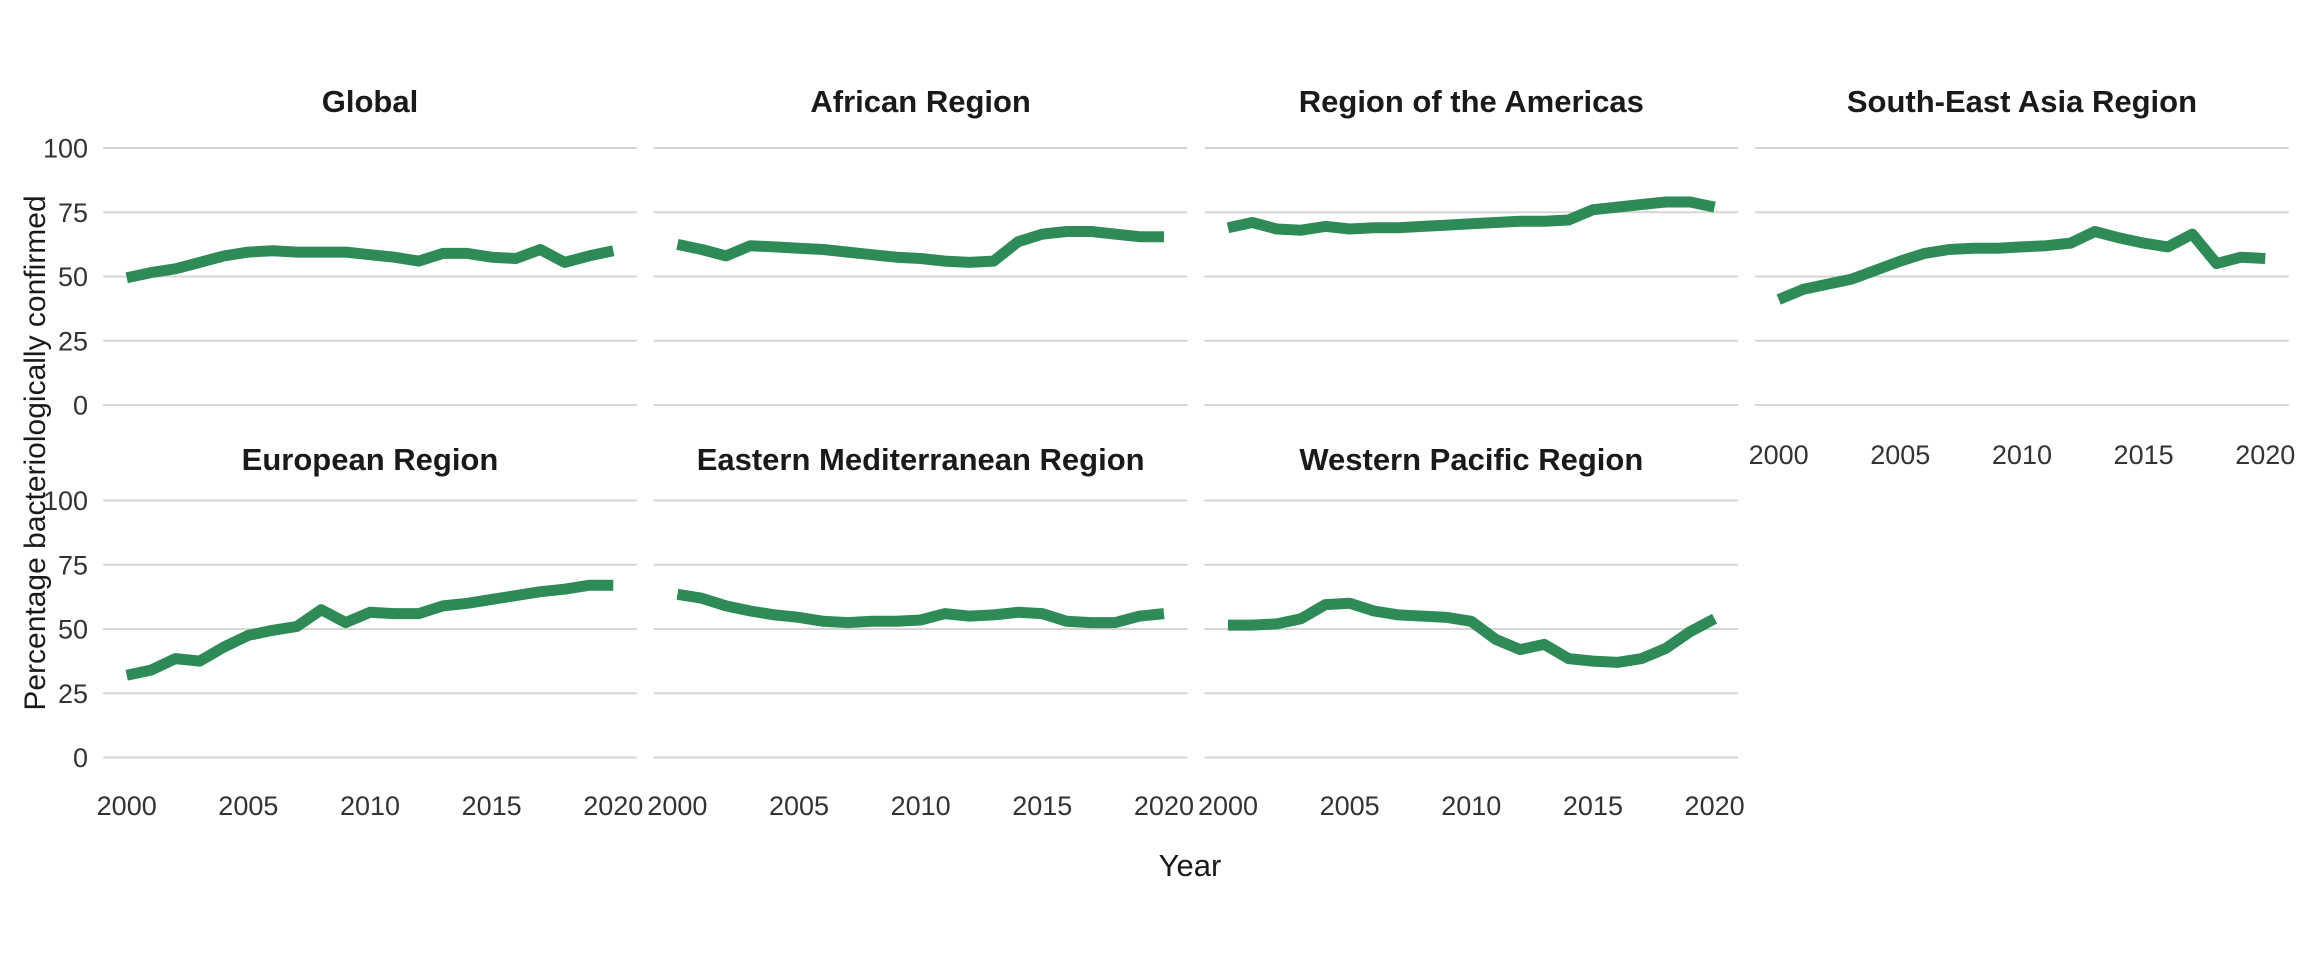 Image resolution: width=2304 pixels, height=960 pixels. Describe the element at coordinates (127, 806) in the screenshot. I see `x-tick-label-european-region-2000: 2000` at that location.